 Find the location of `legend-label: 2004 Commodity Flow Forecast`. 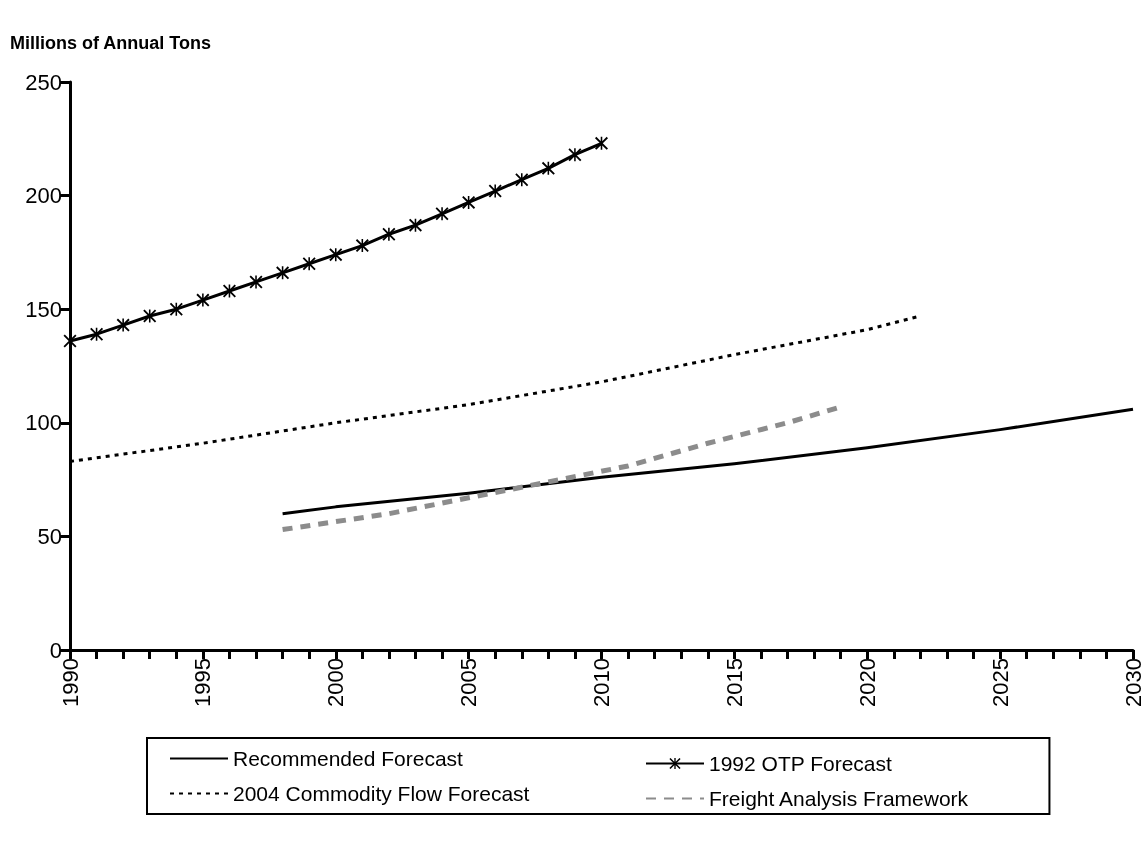

legend-label: 2004 Commodity Flow Forecast is located at coordinates (381, 793).